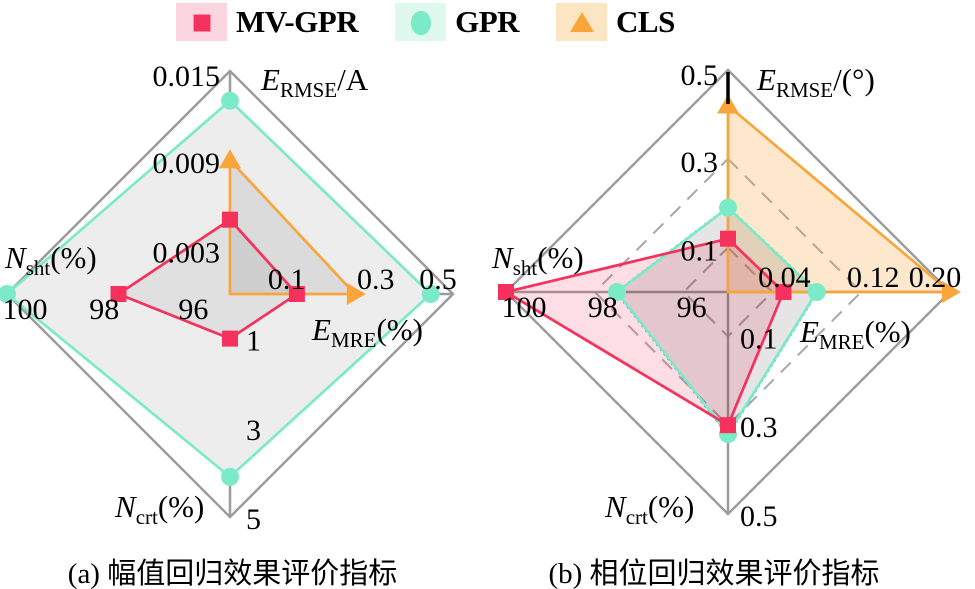 This screenshot has width=975, height=589. I want to click on axis-title-ermse: ERMSE/(°), so click(815, 82).